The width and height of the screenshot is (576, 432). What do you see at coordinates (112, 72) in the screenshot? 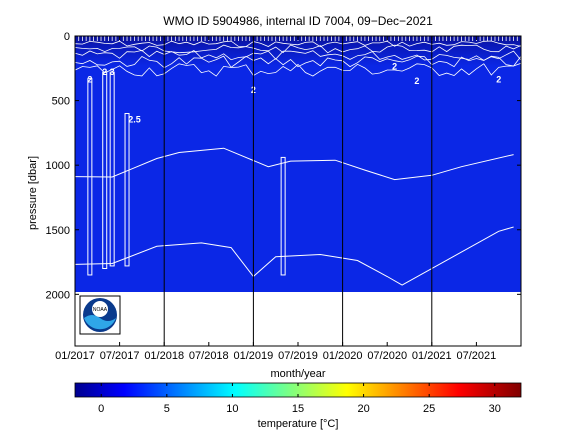
I see `contour-label-2: 3` at bounding box center [112, 72].